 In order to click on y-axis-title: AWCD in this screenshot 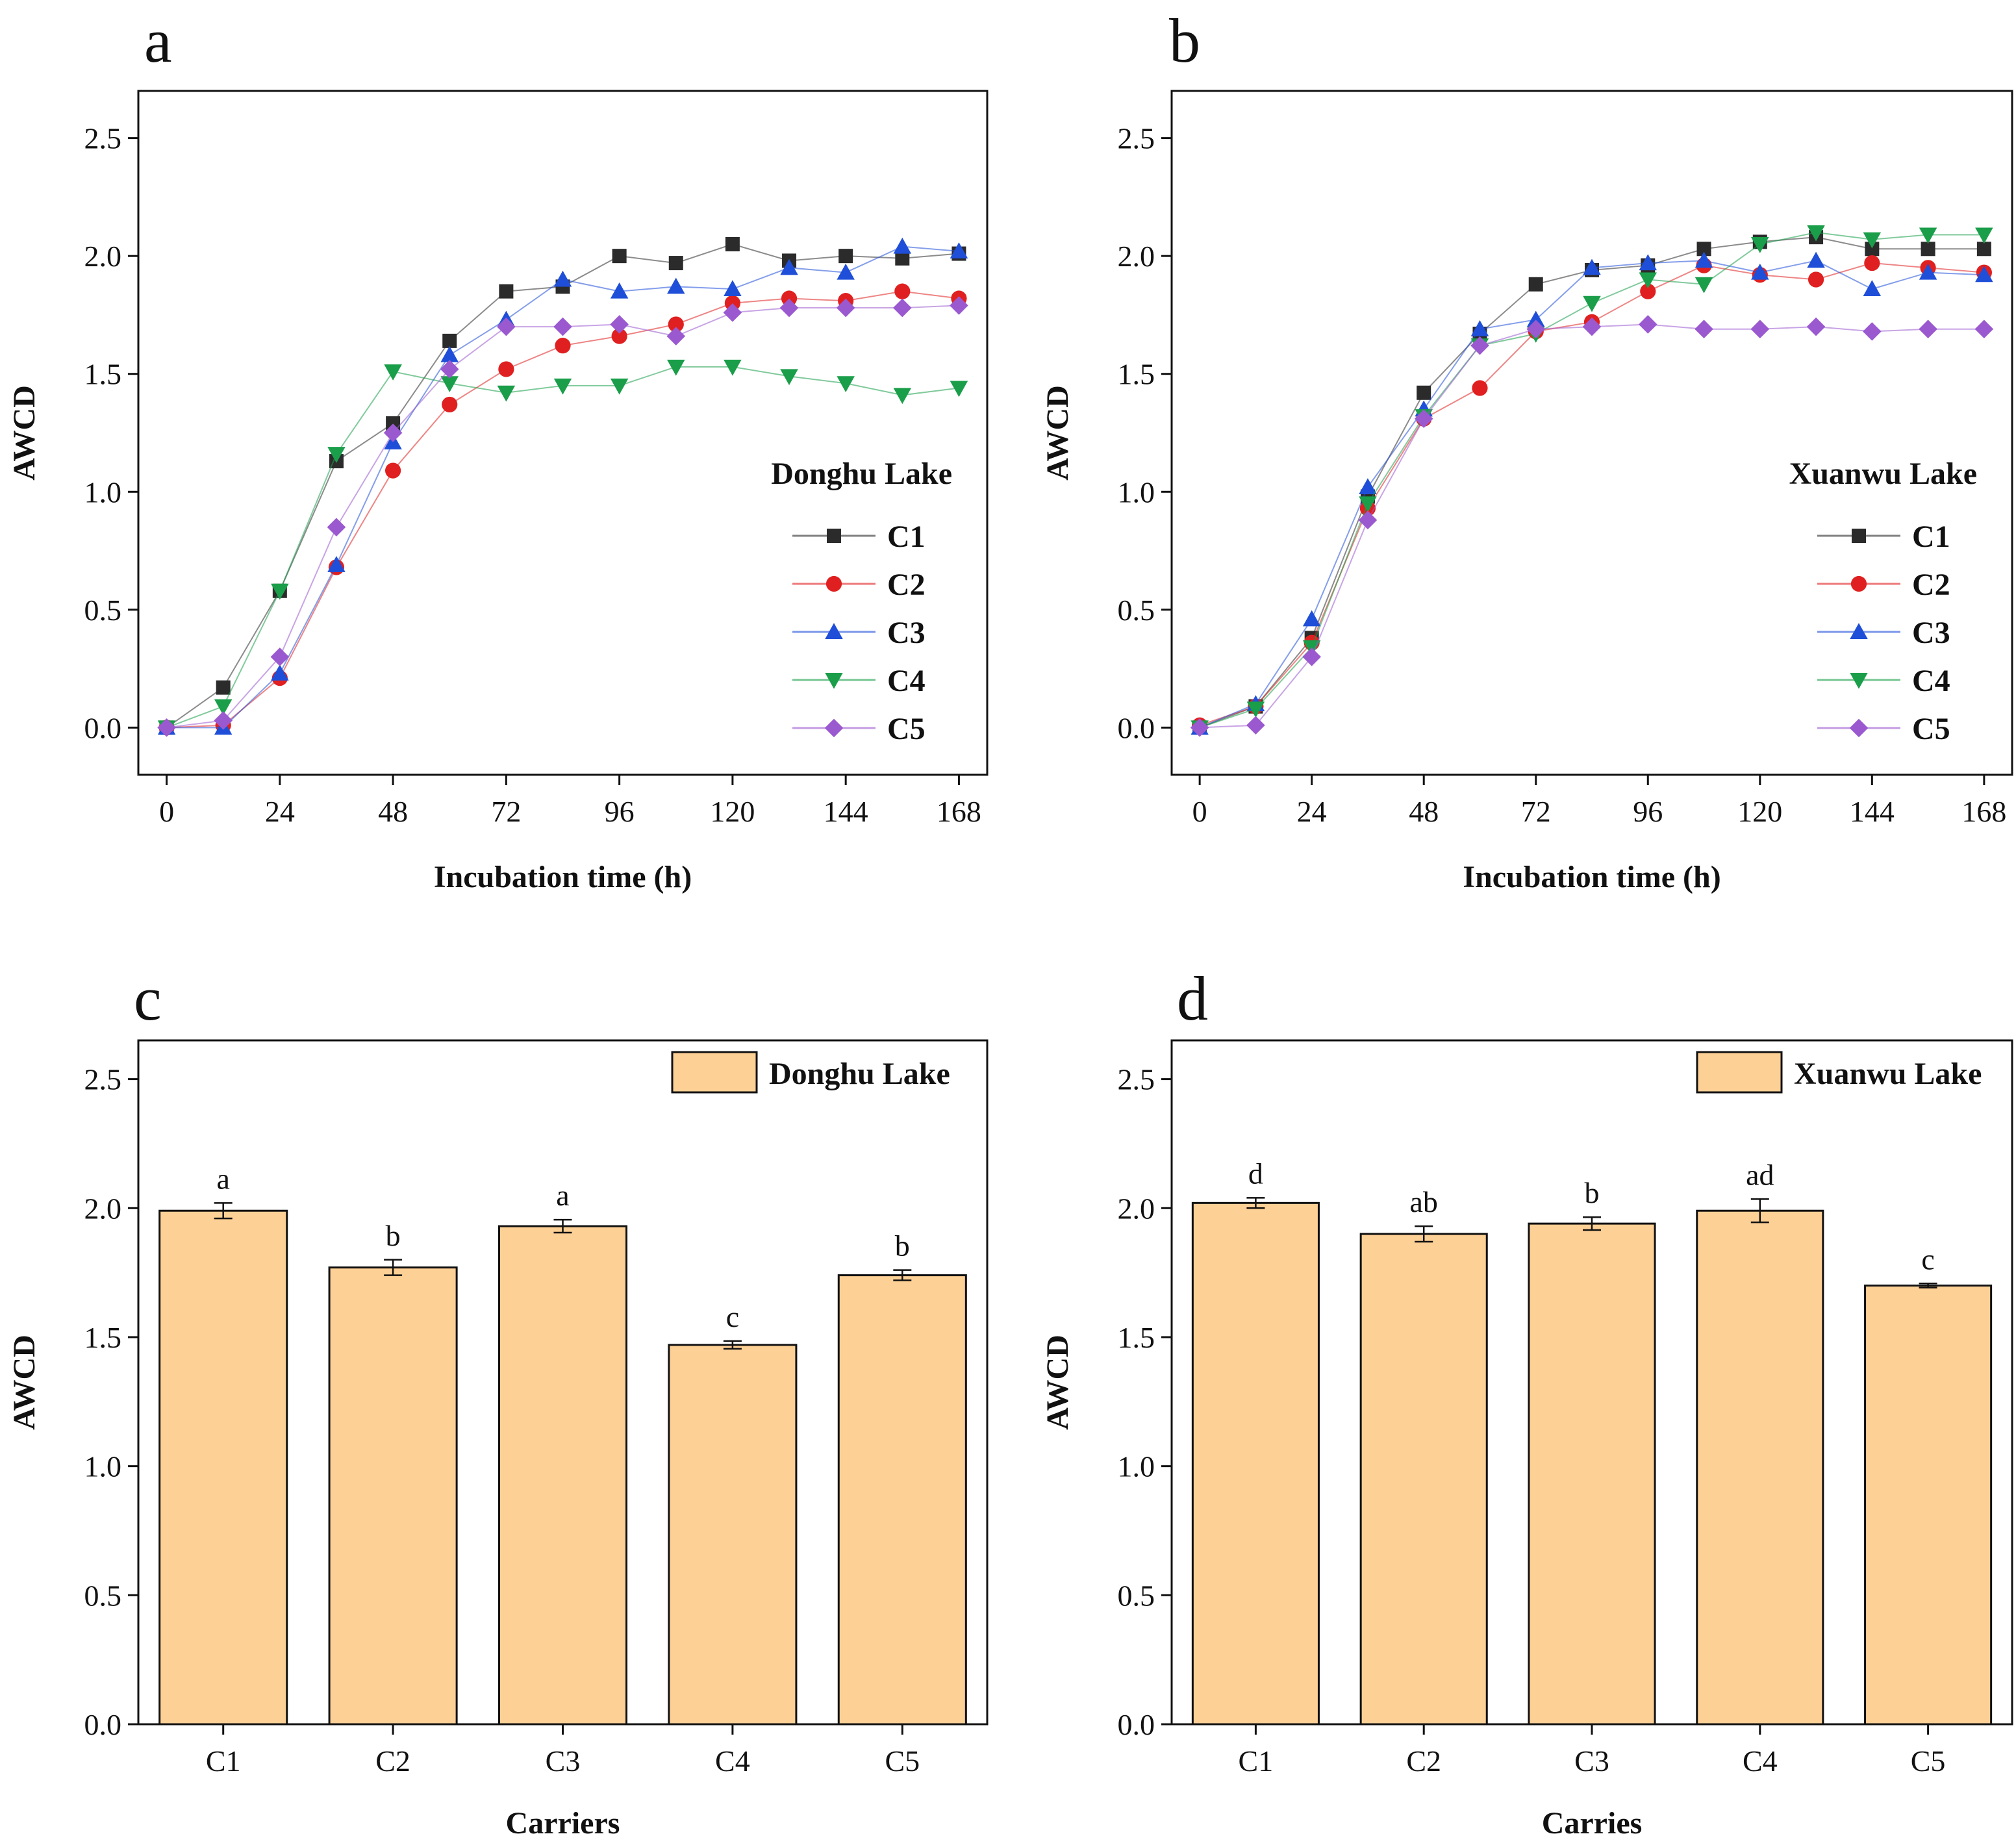, I will do `click(24, 1382)`.